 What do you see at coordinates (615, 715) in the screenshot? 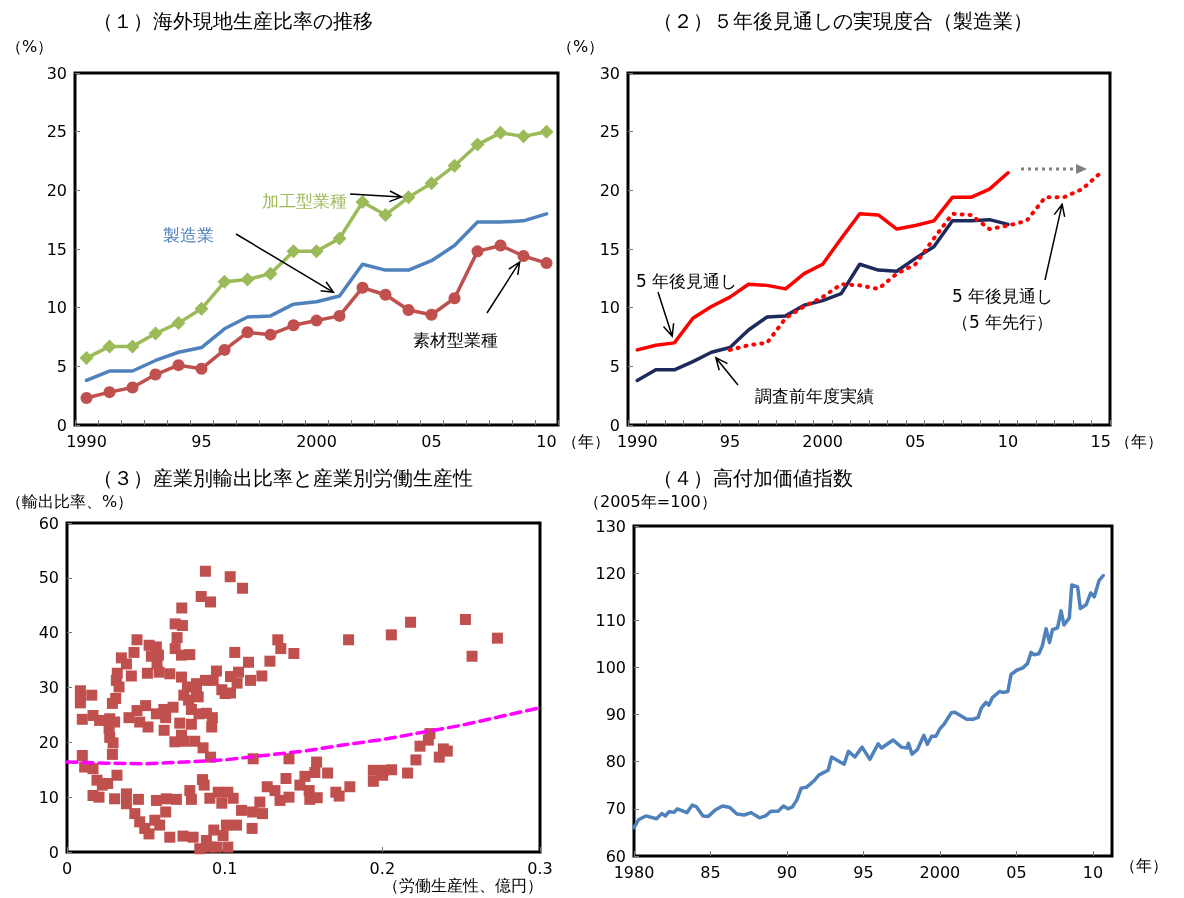
I see `y-tick-label: 90` at bounding box center [615, 715].